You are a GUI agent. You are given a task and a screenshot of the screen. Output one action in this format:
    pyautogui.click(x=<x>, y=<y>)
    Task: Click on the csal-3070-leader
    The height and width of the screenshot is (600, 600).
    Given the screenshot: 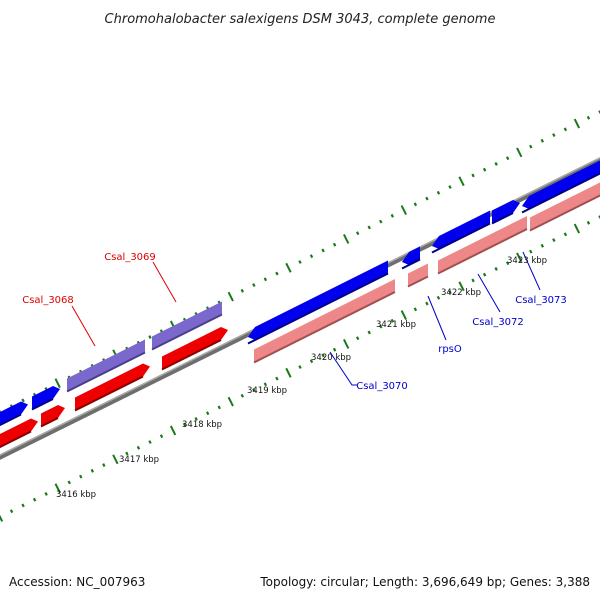 What is the action you would take?
    pyautogui.click(x=343, y=368)
    